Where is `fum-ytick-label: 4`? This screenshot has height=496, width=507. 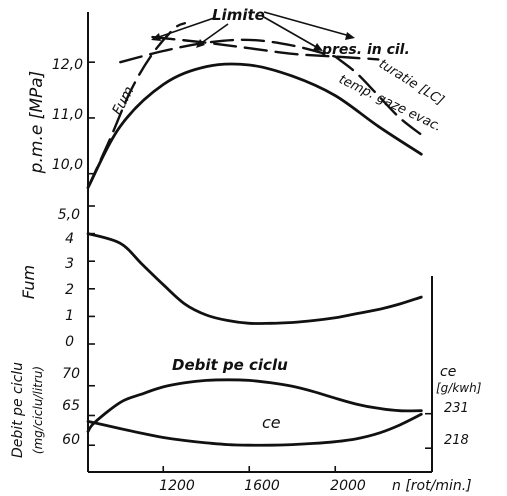
fum-ytick-label: 4 is located at coordinates (69, 239).